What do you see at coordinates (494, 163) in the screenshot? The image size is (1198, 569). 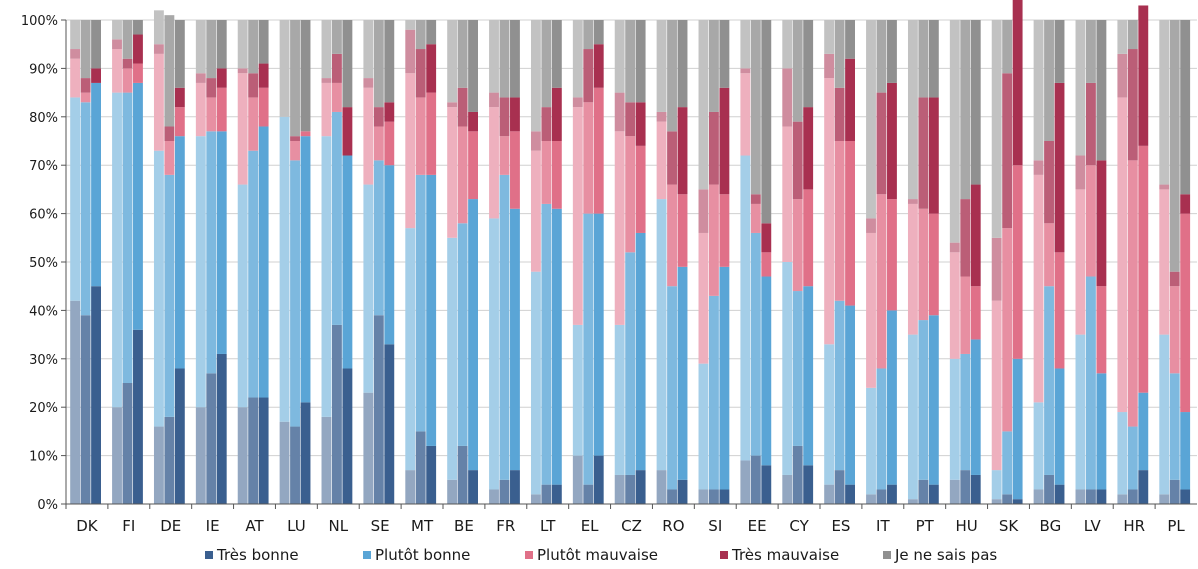 I see `bar-segment-fr-1-s2` at bounding box center [494, 163].